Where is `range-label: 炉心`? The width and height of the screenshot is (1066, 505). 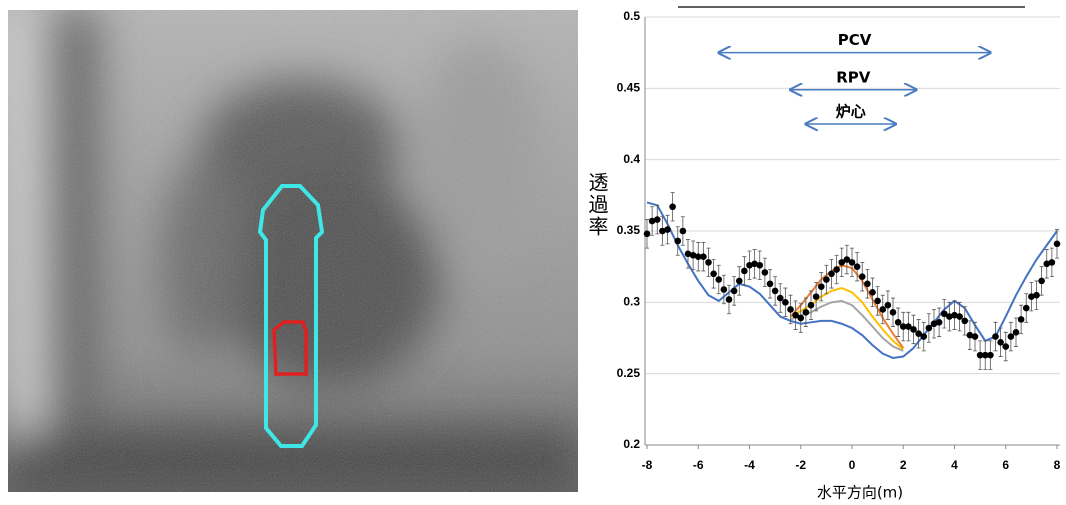
range-label: 炉心 is located at coordinates (851, 112).